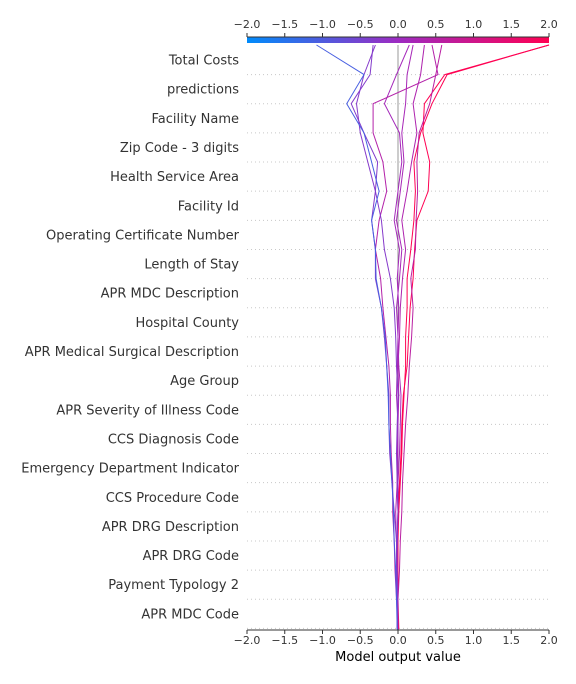 Image resolution: width=576 pixels, height=684 pixels. What do you see at coordinates (173, 439) in the screenshot?
I see `feature-label: CCS Diagnosis Code` at bounding box center [173, 439].